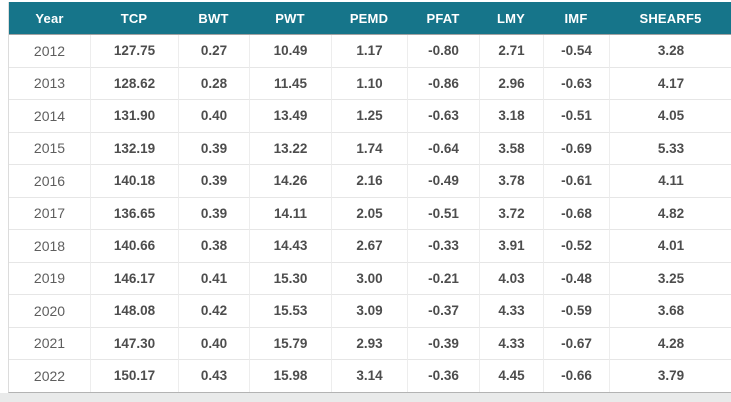  I want to click on value-cell: -0.80, so click(443, 51).